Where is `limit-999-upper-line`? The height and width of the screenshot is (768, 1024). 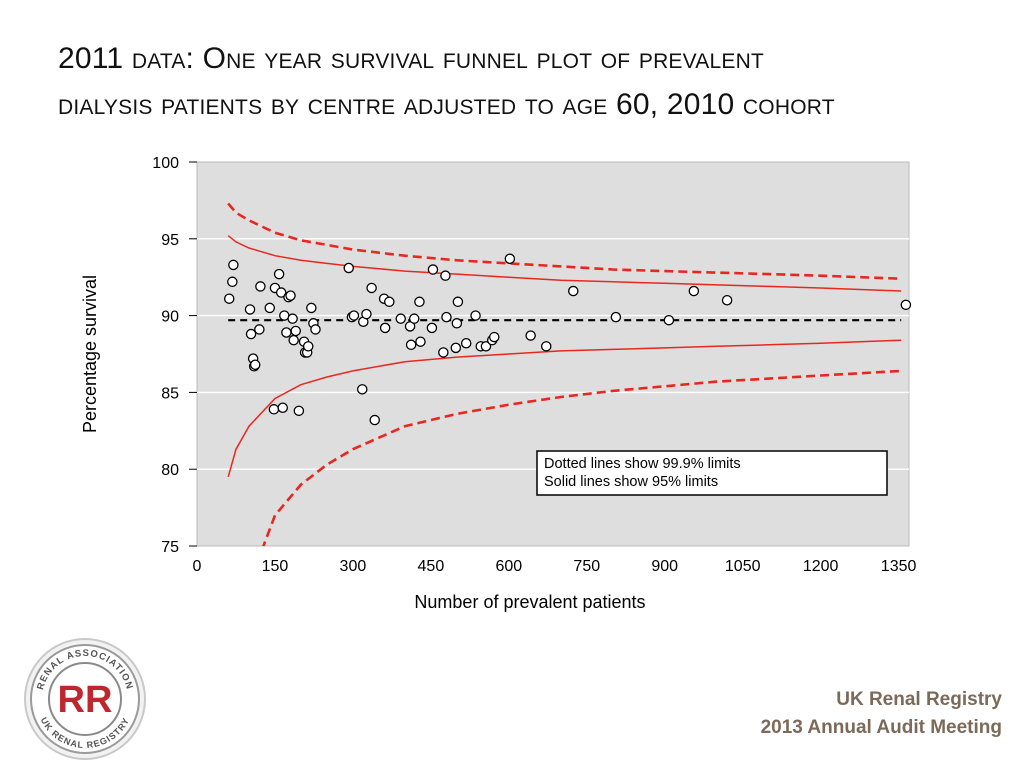
limit-999-upper-line is located at coordinates (564, 241).